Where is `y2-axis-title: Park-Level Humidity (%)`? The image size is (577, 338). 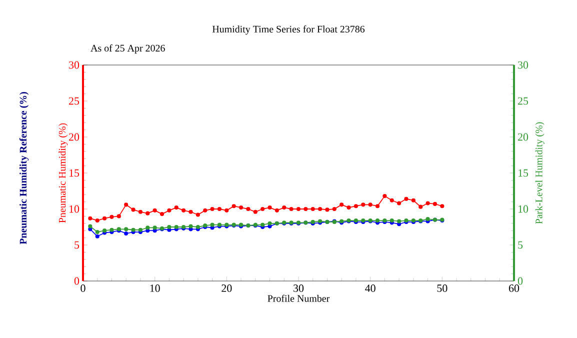
y2-axis-title: Park-Level Humidity (%) is located at coordinates (539, 173).